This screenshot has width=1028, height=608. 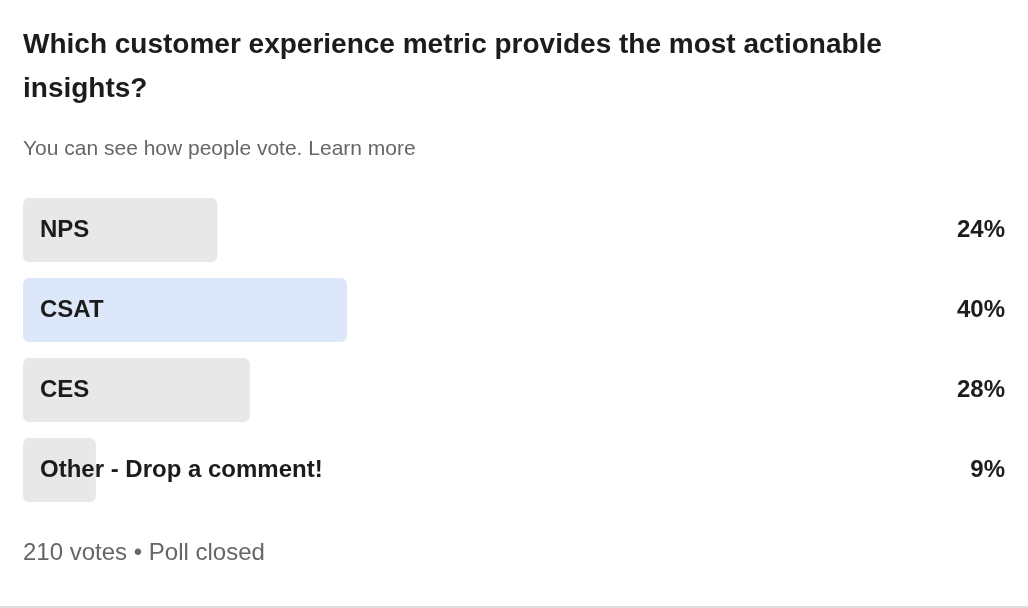 What do you see at coordinates (65, 388) in the screenshot?
I see `y-tick-label: CES` at bounding box center [65, 388].